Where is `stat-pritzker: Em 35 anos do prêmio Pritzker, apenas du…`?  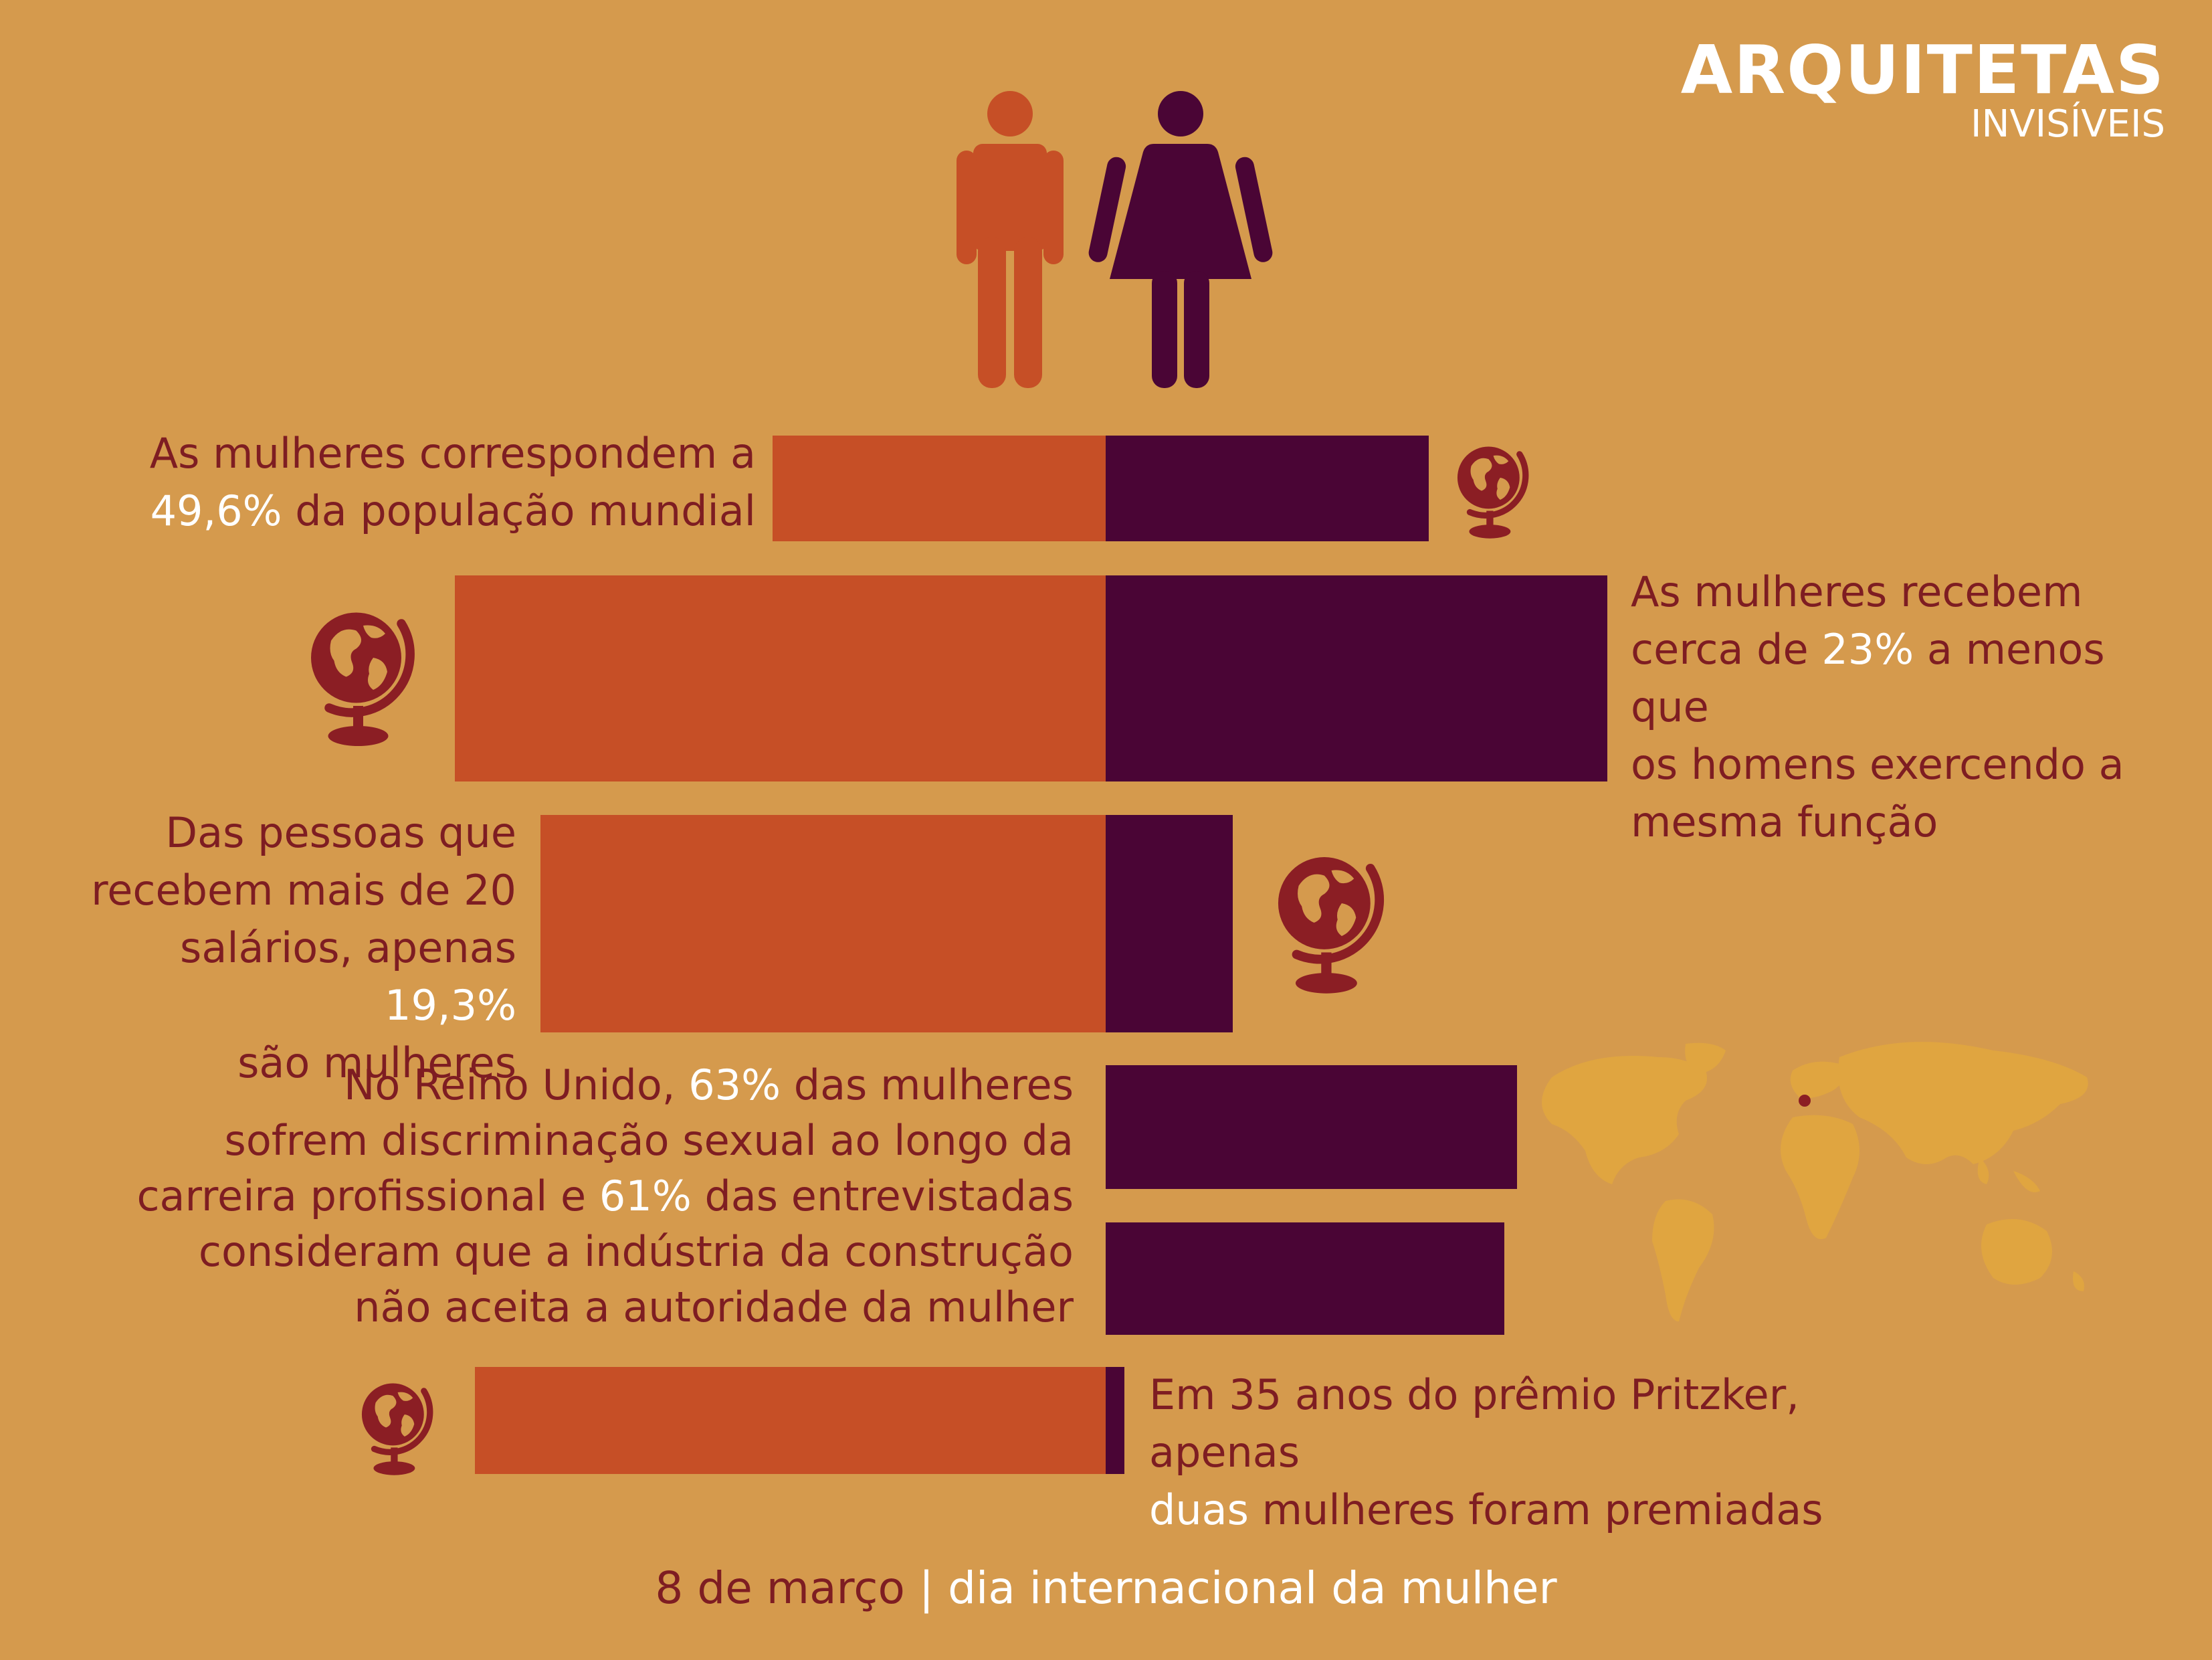 stat-pritzker: Em 35 anos do prêmio Pritzker, apenas du… is located at coordinates (1486, 1452).